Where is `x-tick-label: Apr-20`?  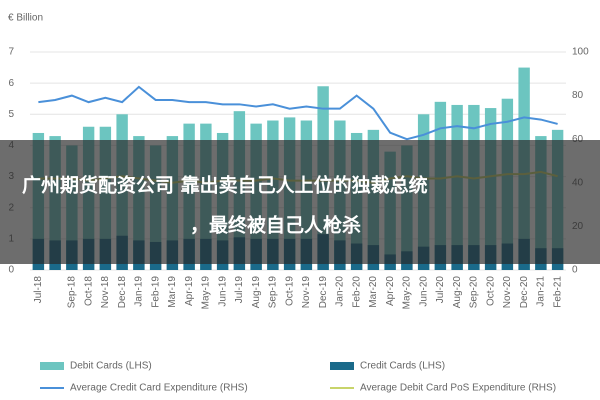 x-tick-label: Apr-20 is located at coordinates (390, 291).